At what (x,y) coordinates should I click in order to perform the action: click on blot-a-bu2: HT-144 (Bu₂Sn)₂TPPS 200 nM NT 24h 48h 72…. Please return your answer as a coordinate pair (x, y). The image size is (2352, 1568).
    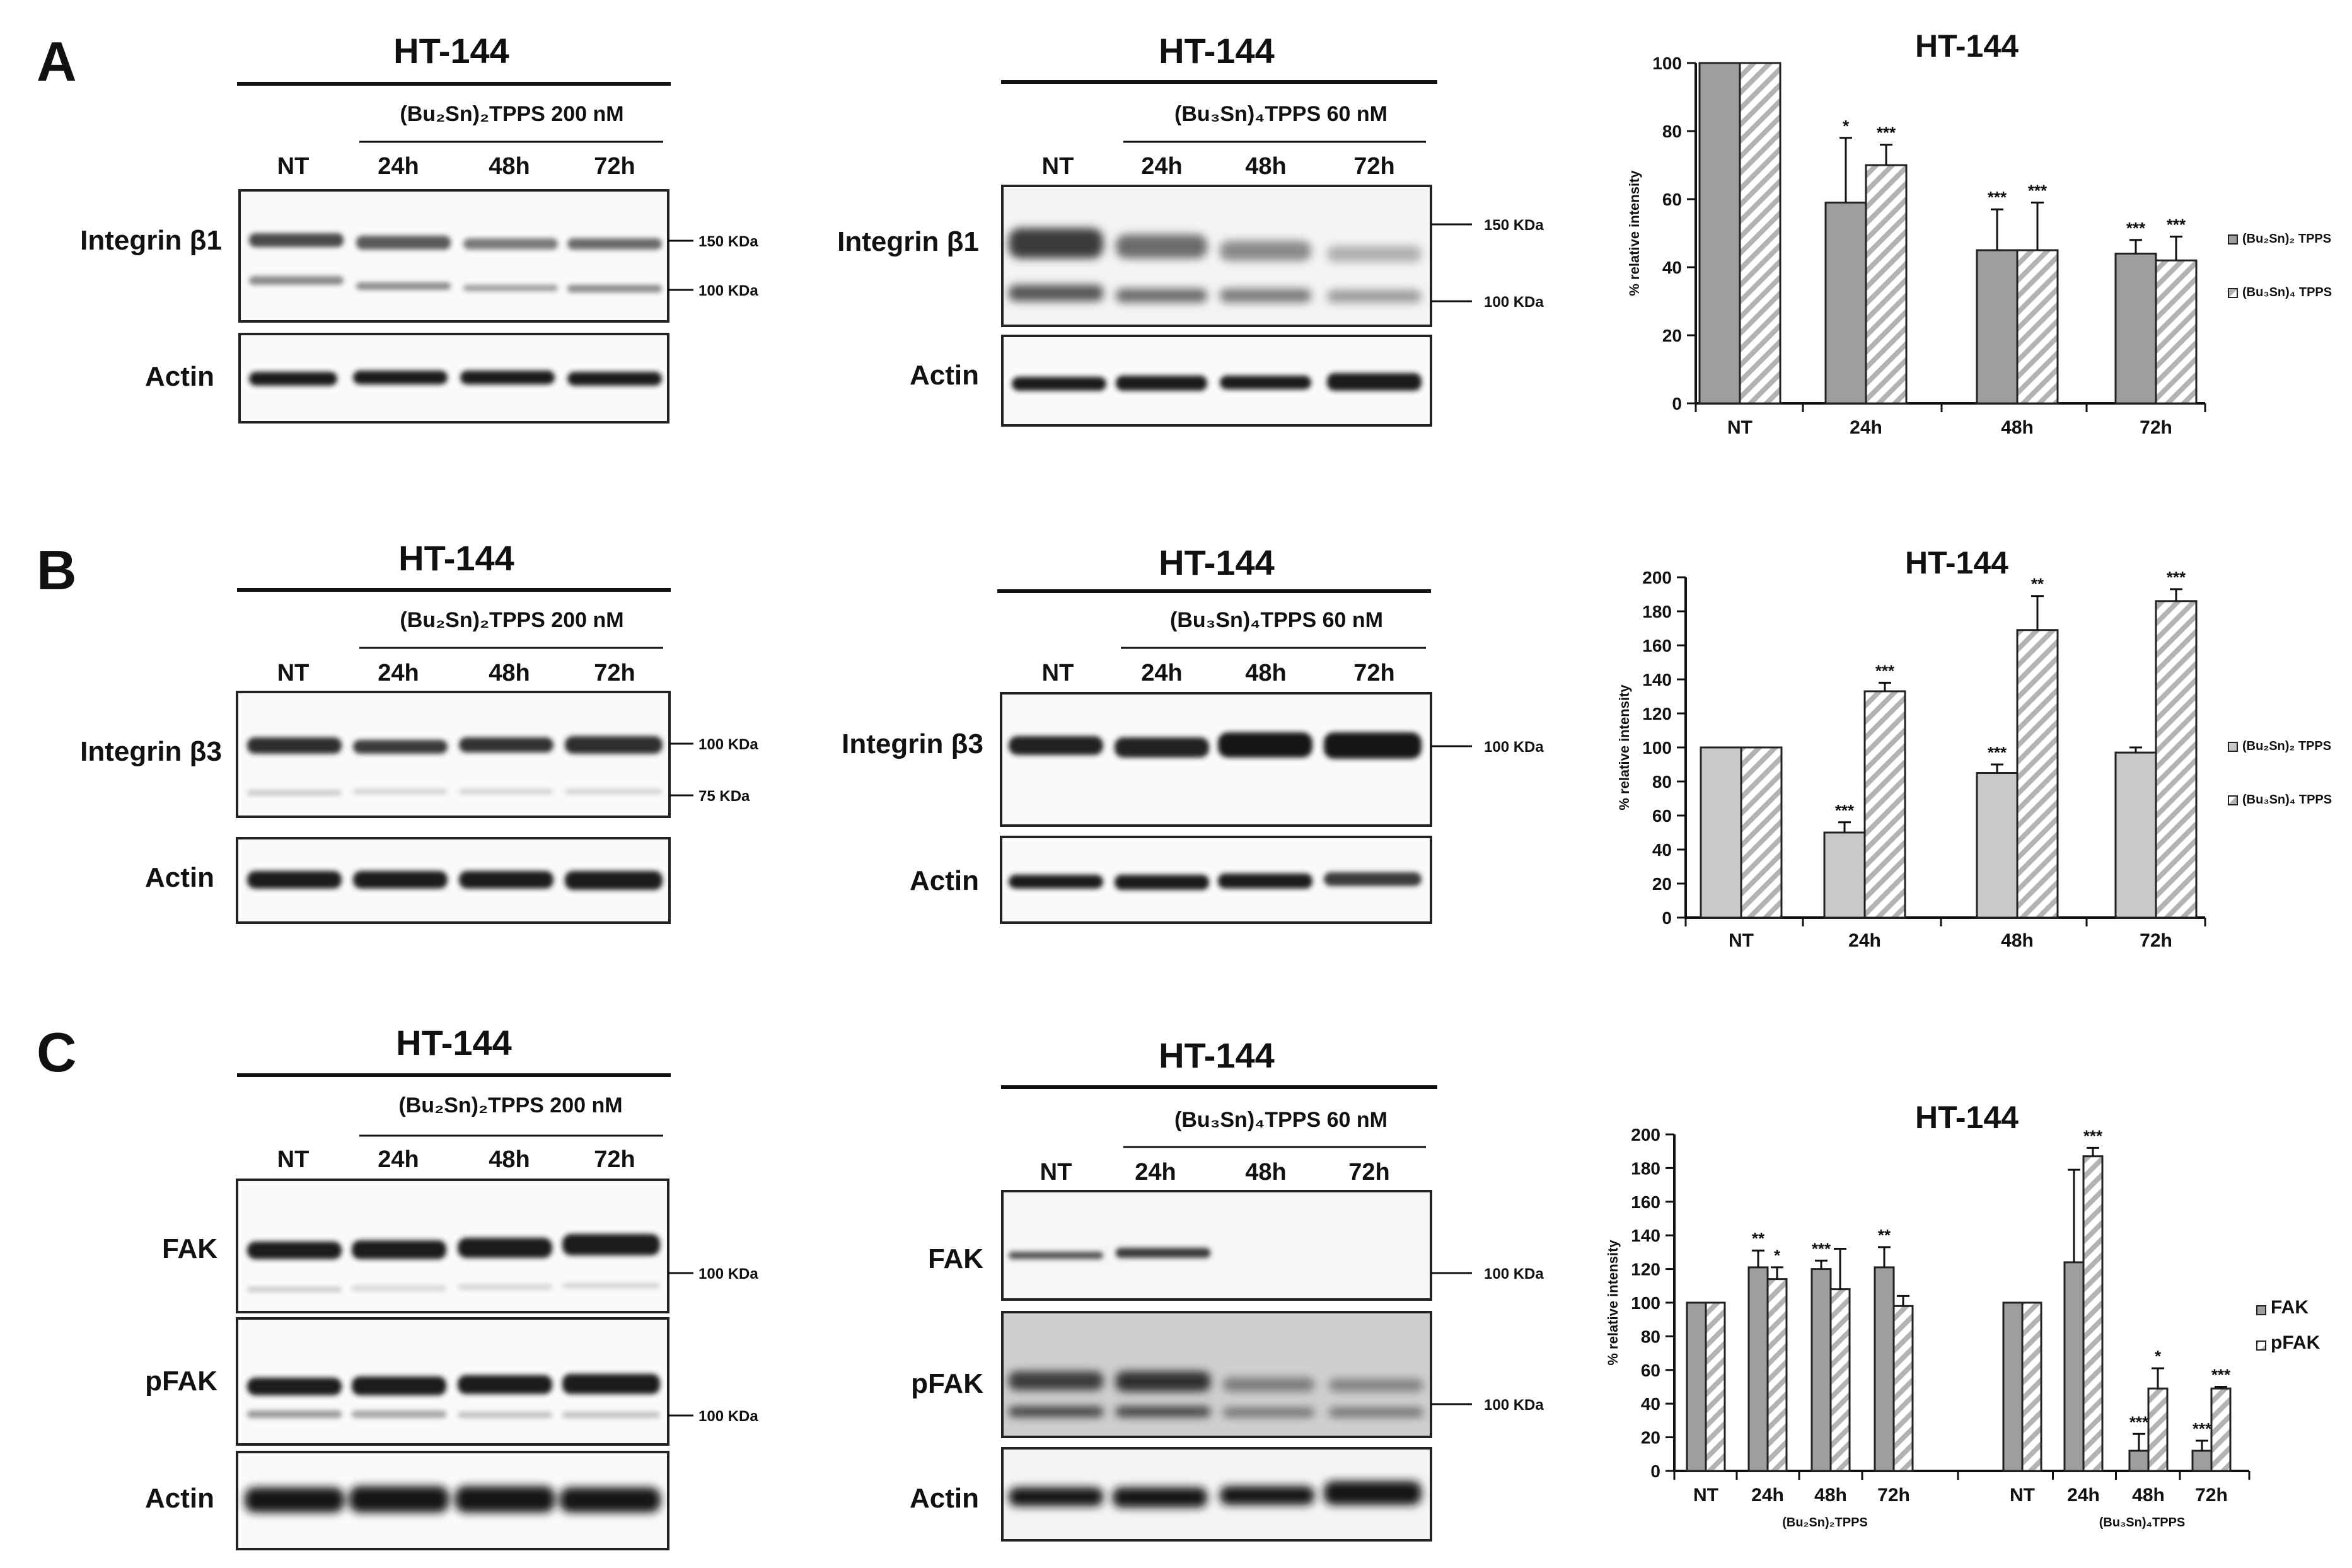
    Looking at the image, I should click on (419, 228).